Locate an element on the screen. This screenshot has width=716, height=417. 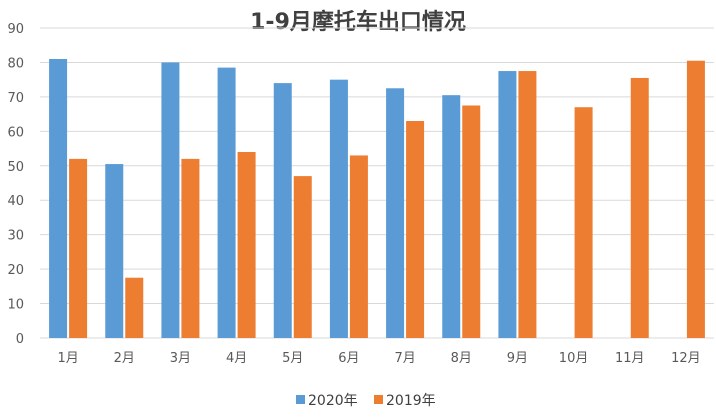
legend-label: 2020年 is located at coordinates (333, 401).